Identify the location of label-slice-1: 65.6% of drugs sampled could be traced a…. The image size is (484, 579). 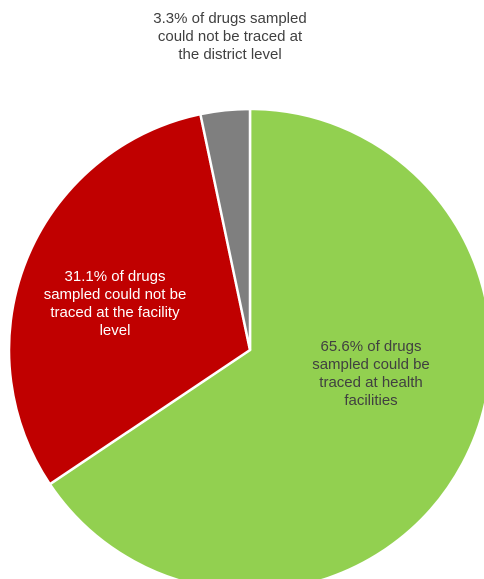
(371, 373).